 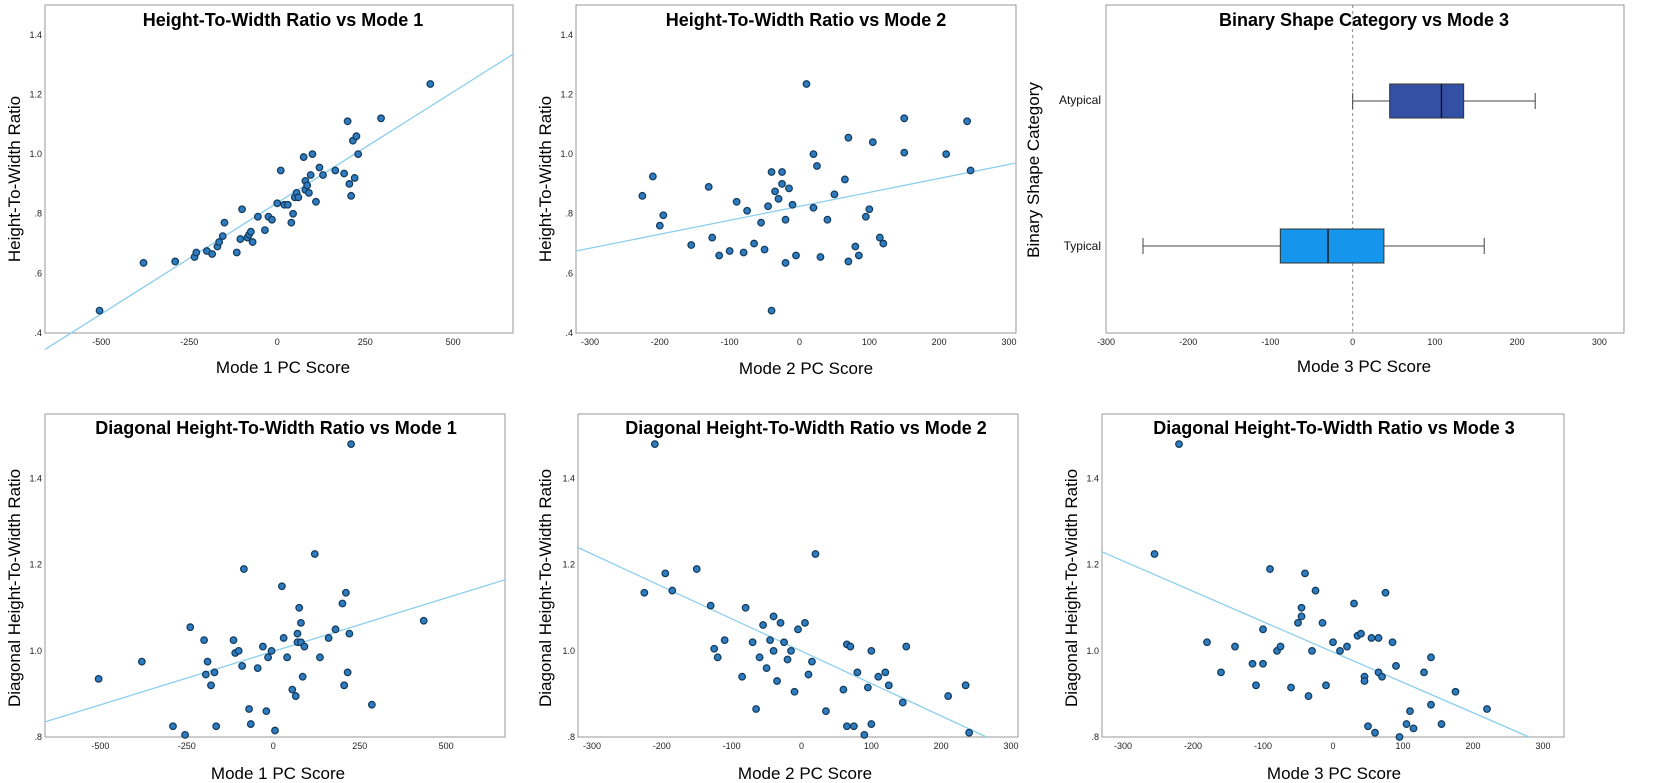 What do you see at coordinates (1033, 170) in the screenshot?
I see `y-axis-label: Binary Shape Category` at bounding box center [1033, 170].